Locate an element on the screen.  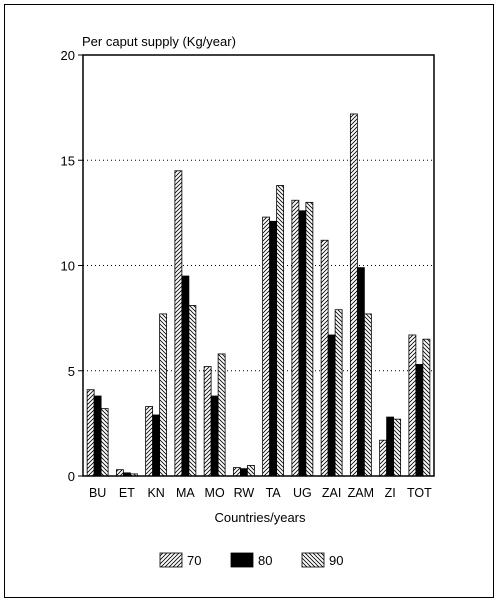
x-tick-label-MA: MA is located at coordinates (185, 493).